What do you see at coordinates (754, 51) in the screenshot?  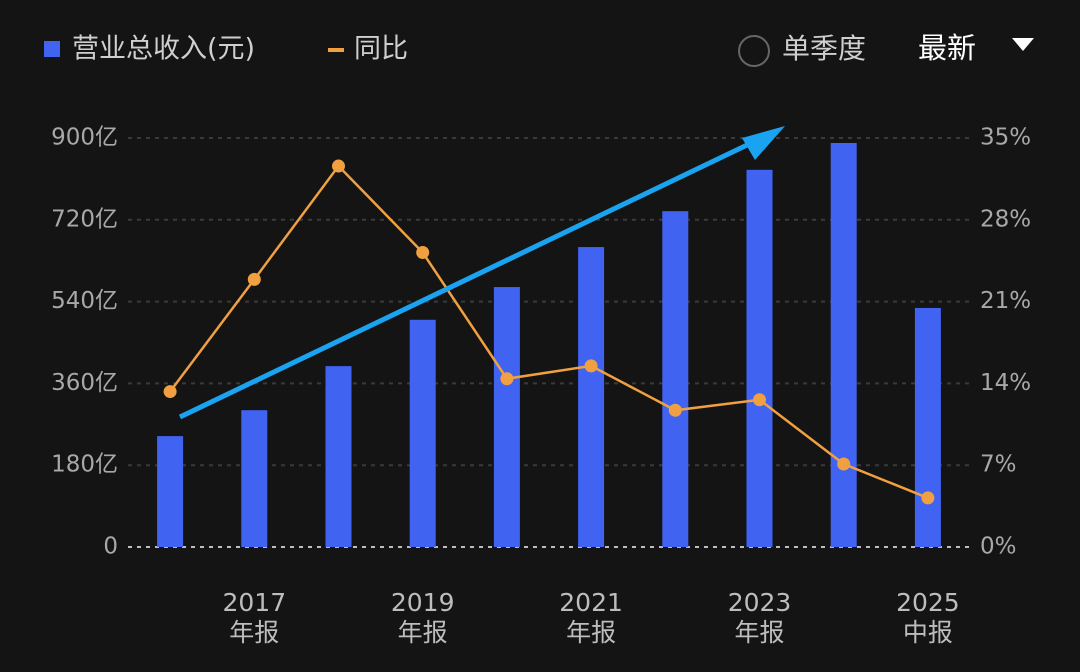 I see `radio` at bounding box center [754, 51].